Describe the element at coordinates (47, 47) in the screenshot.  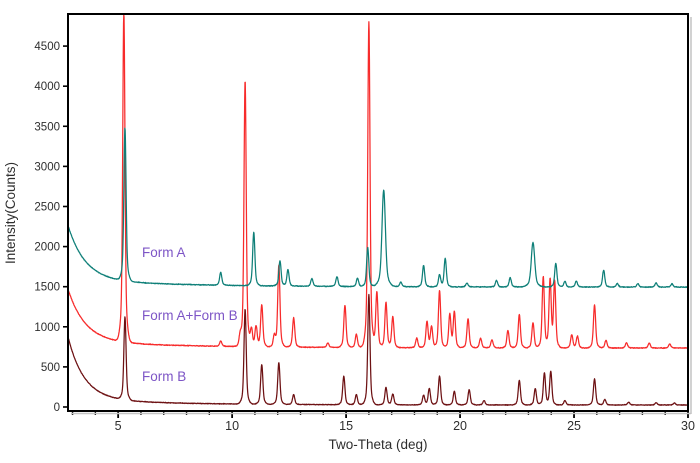
I see `y-tick-label: 4500` at that location.